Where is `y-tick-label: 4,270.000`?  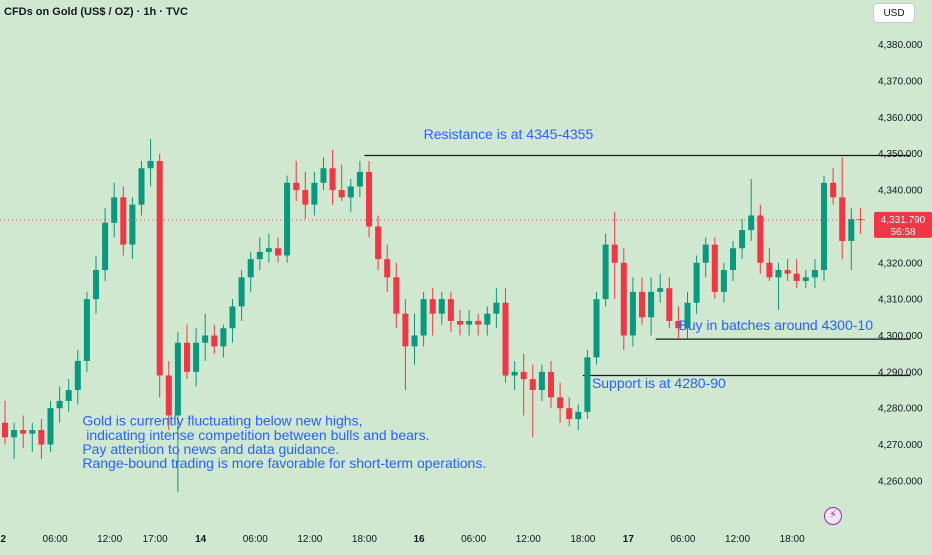 y-tick-label: 4,270.000 is located at coordinates (900, 445).